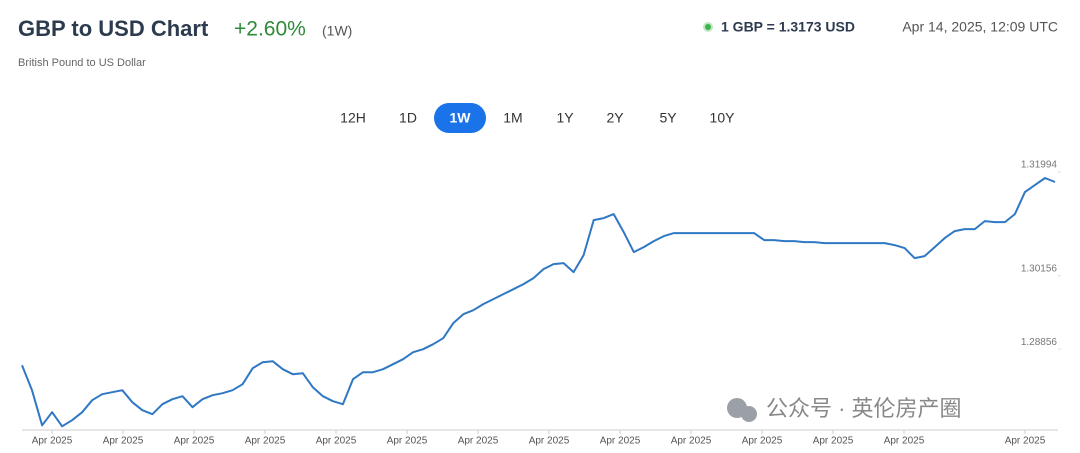 This screenshot has width=1080, height=453. What do you see at coordinates (1039, 165) in the screenshot?
I see `y-tick-label: 1.31994` at bounding box center [1039, 165].